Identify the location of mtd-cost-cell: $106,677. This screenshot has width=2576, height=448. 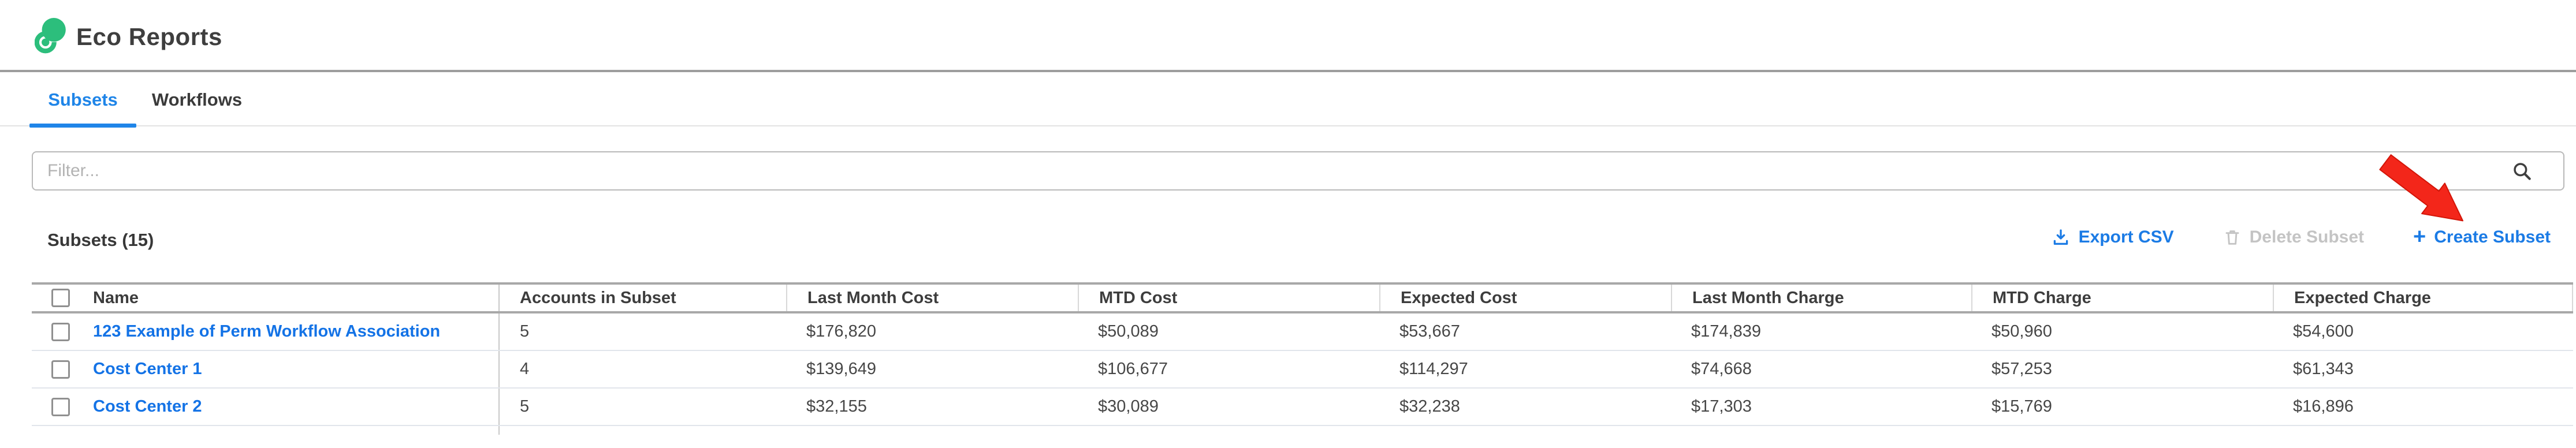
(1133, 369).